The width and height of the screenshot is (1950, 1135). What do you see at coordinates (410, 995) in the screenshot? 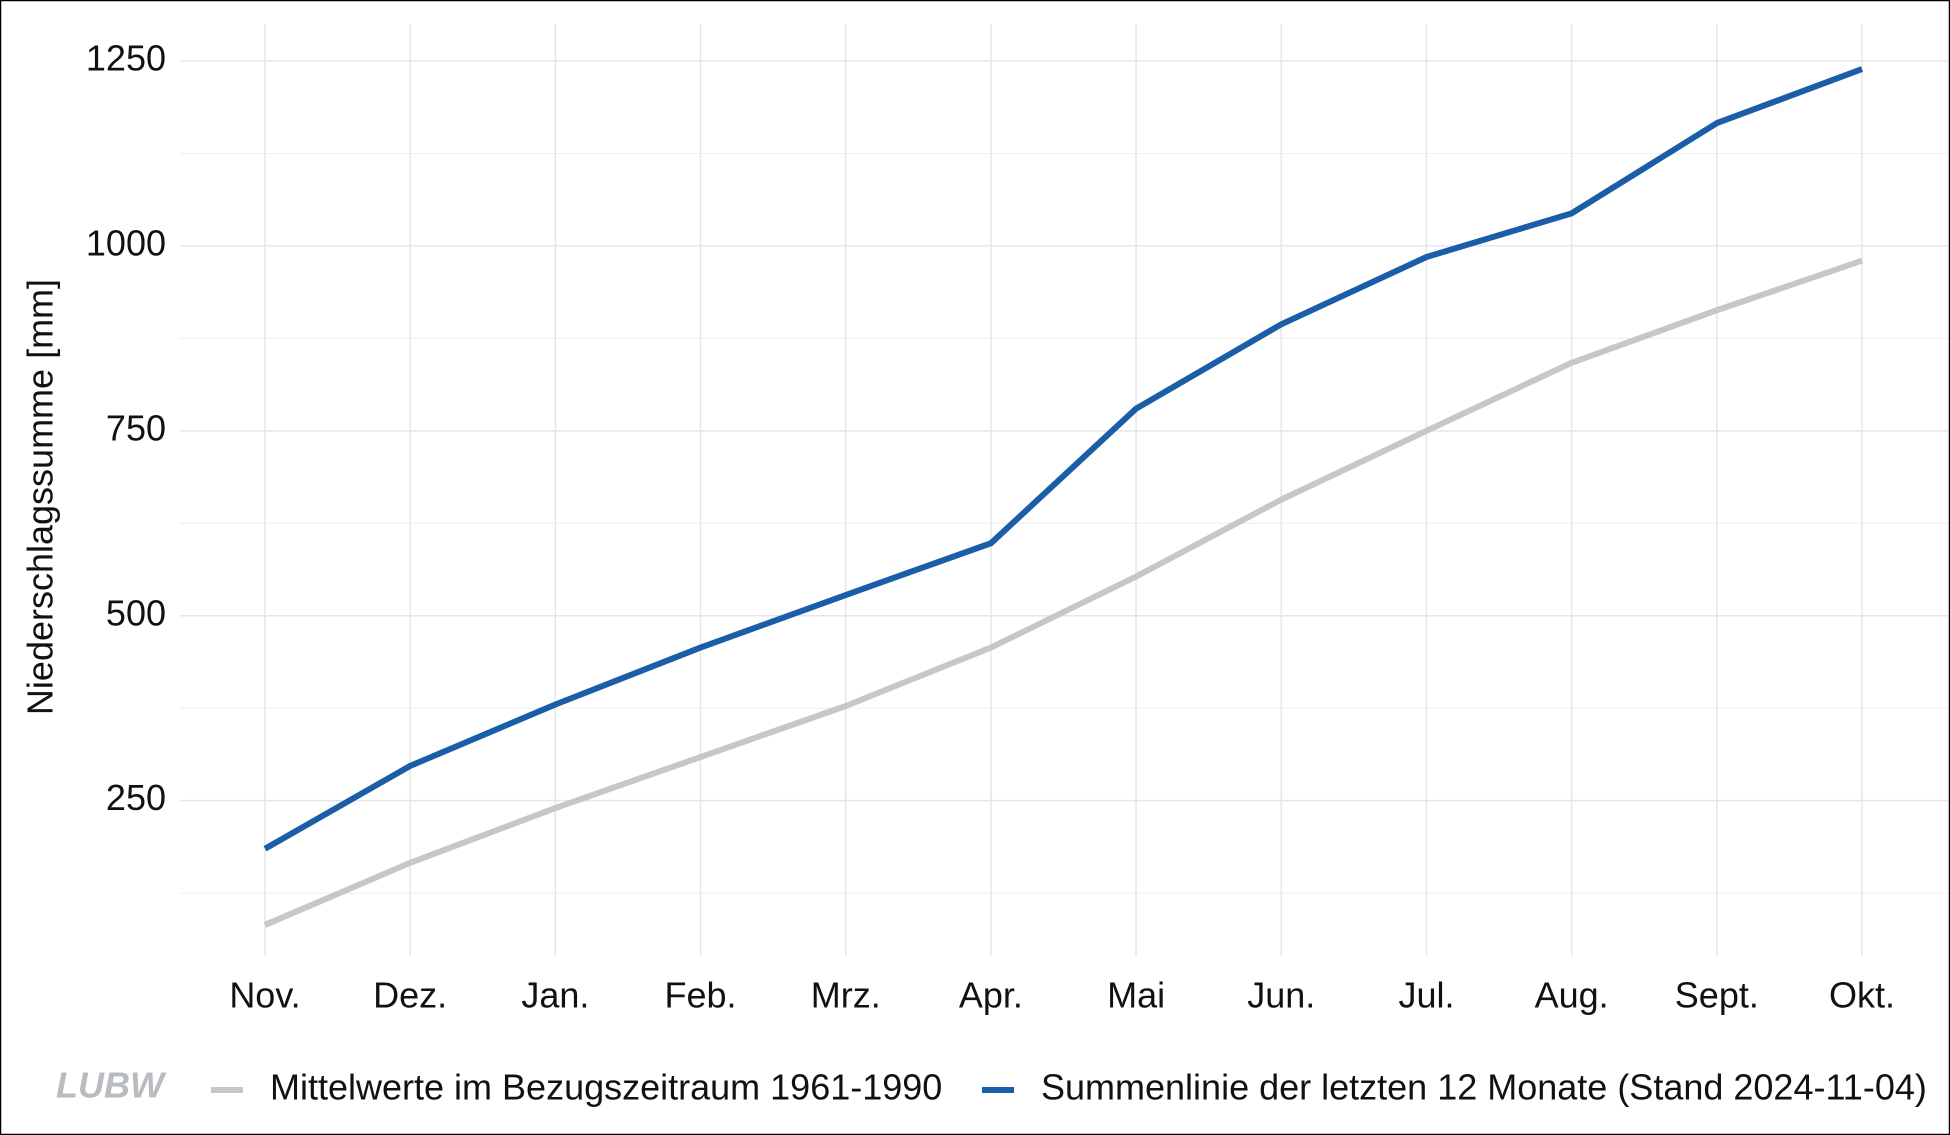
I see `x-tick-label: Dez.` at bounding box center [410, 995].